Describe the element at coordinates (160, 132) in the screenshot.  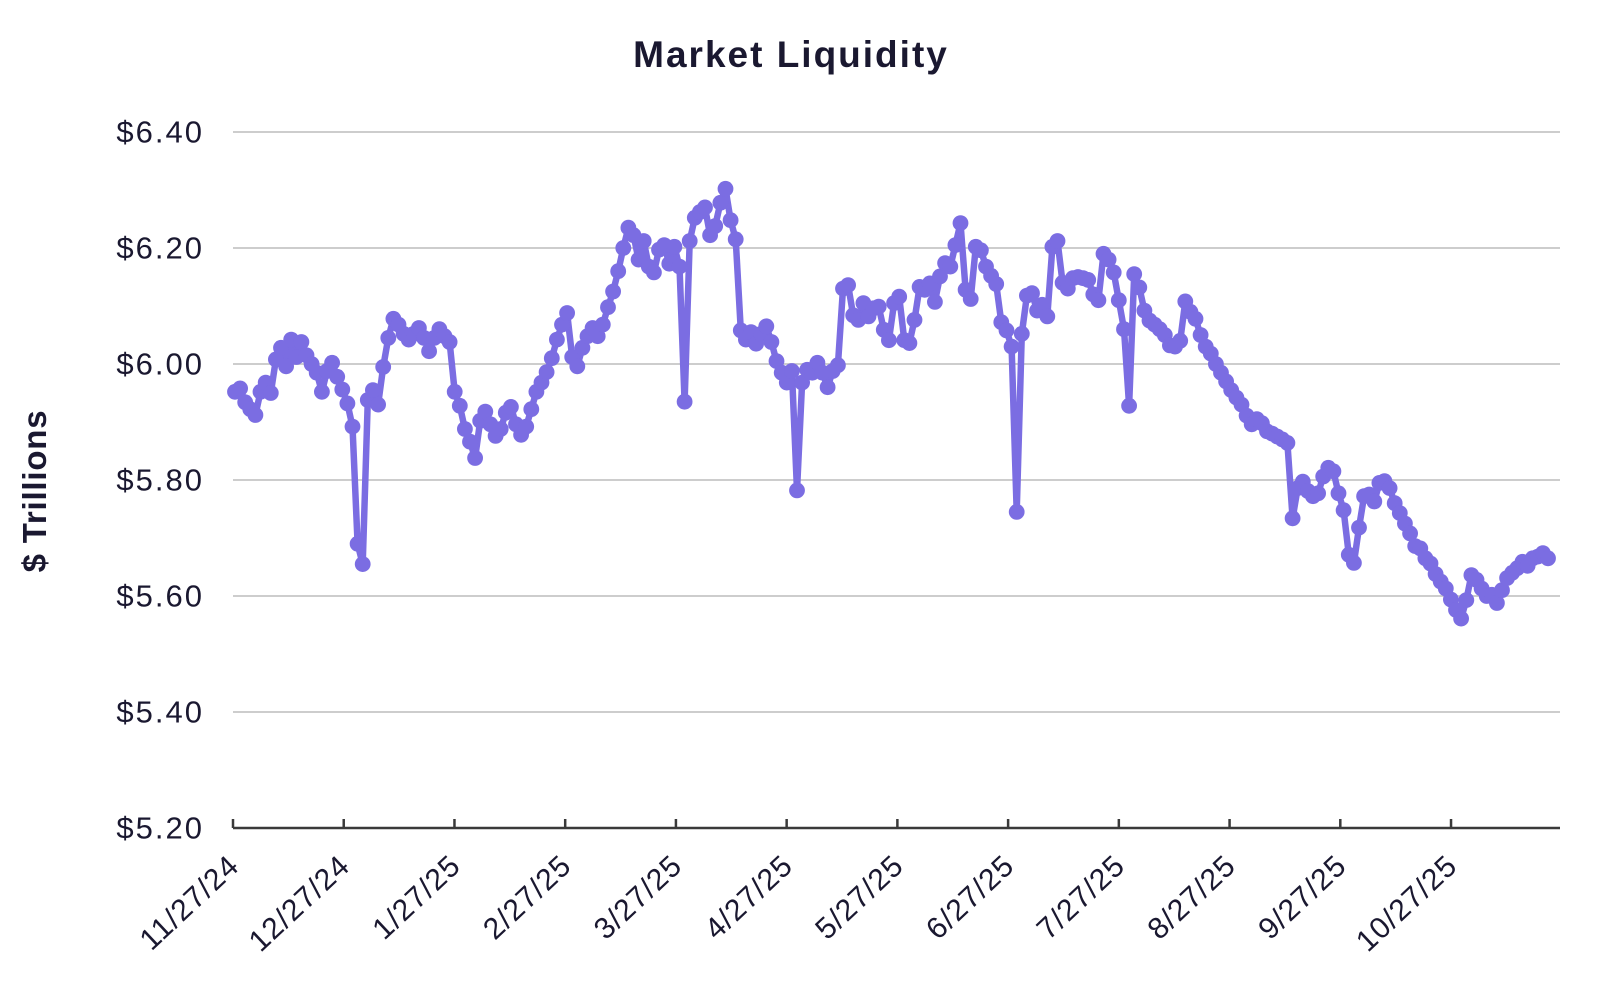
I see `y-tick-label: $6.40` at that location.